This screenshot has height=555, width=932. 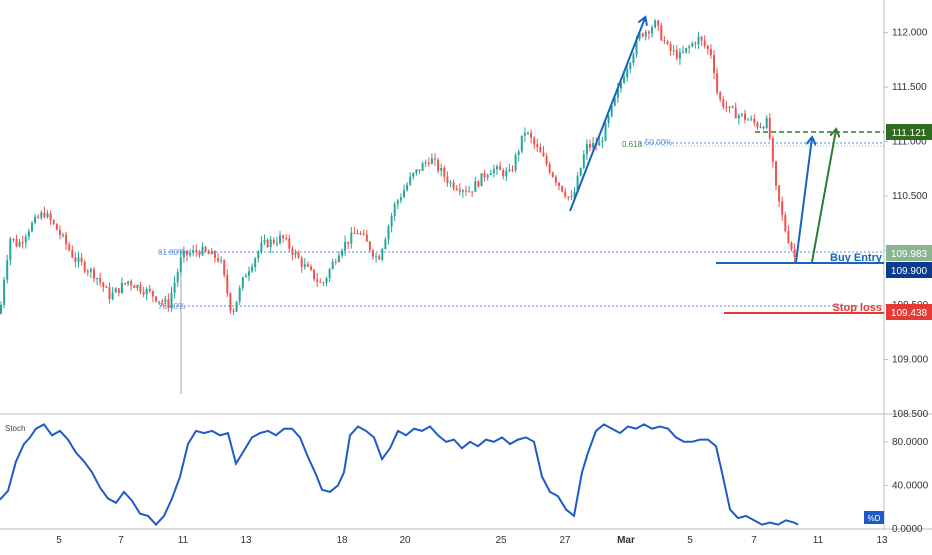 What do you see at coordinates (658, 142) in the screenshot?
I see `fib-50-label: 50.00%` at bounding box center [658, 142].